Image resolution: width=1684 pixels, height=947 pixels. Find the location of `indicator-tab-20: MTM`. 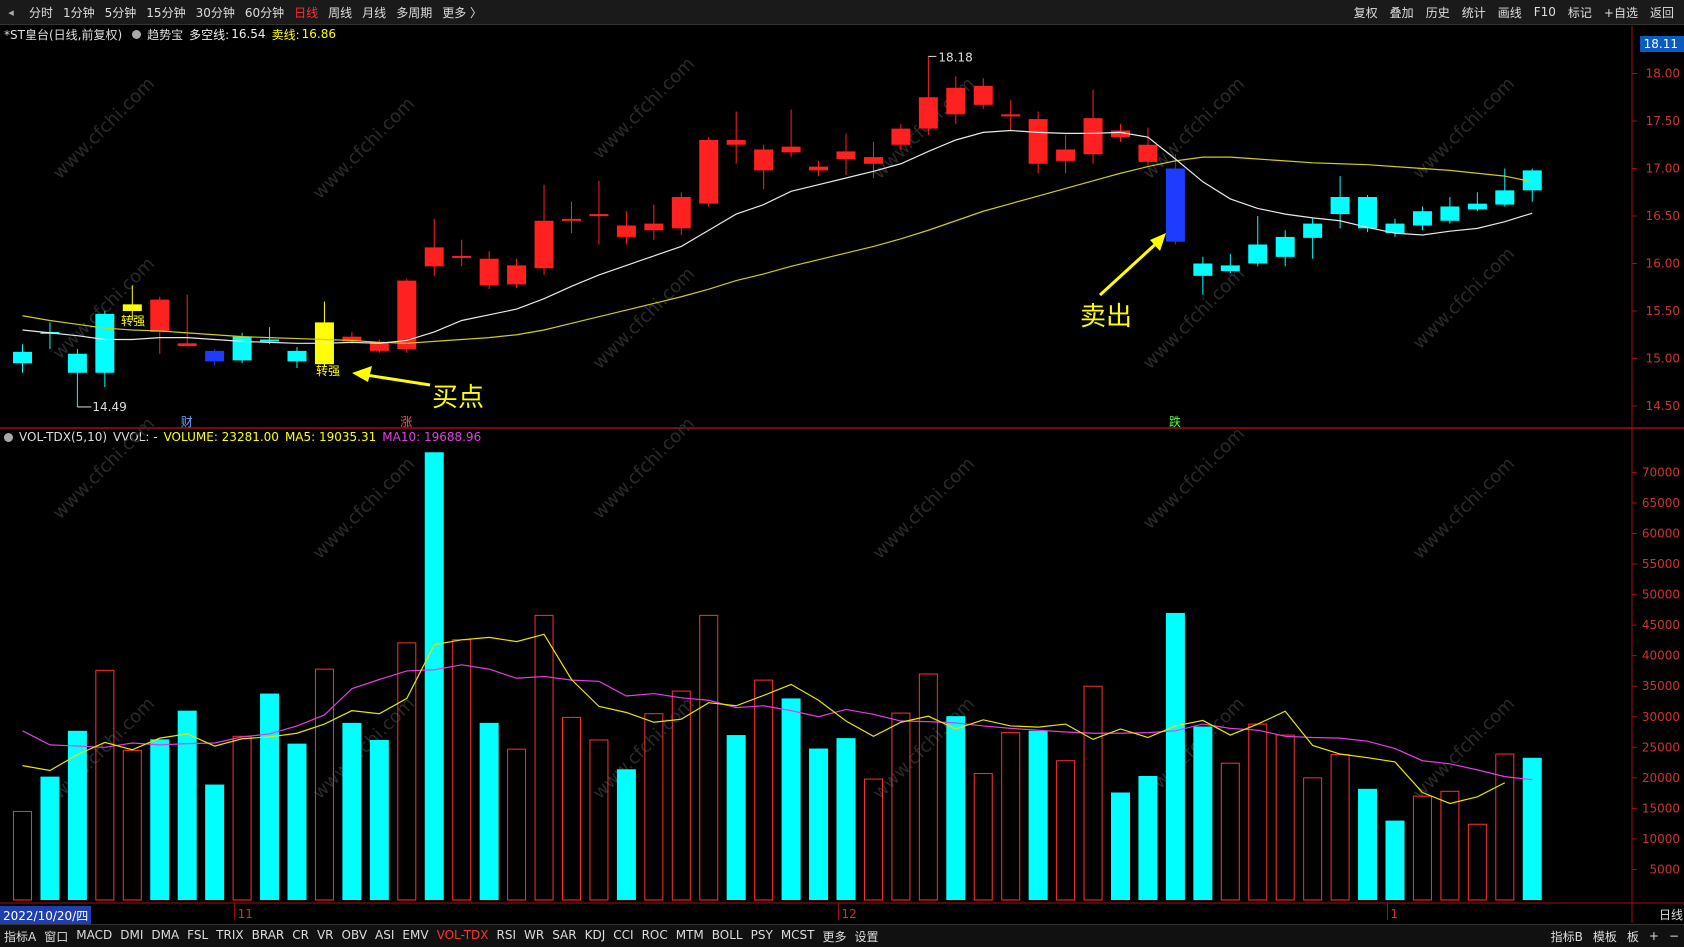

indicator-tab-20: MTM is located at coordinates (689, 934).